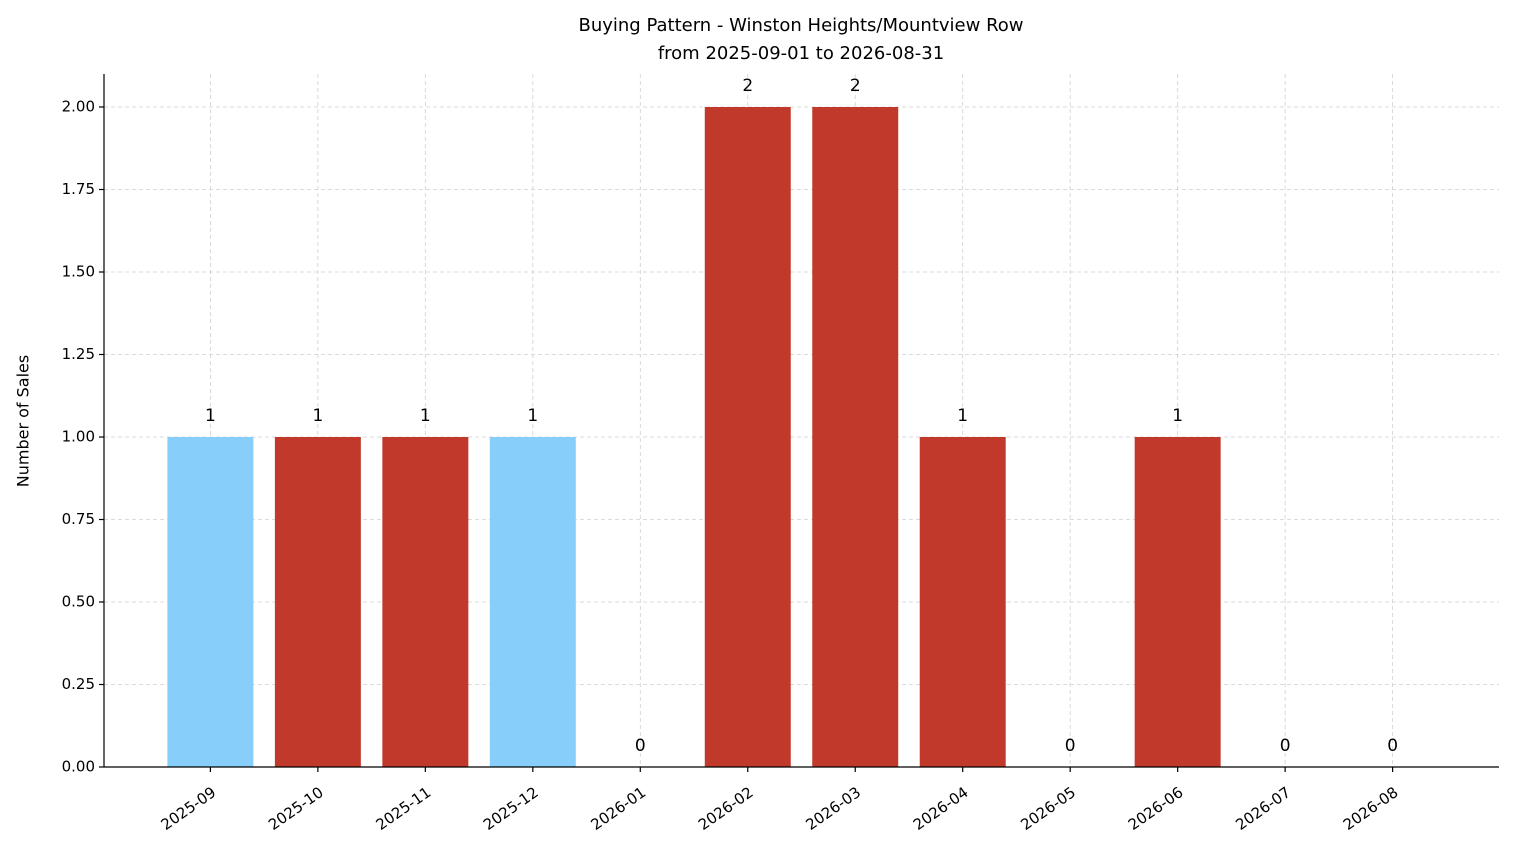 The height and width of the screenshot is (863, 1514). I want to click on x-tick-label: 2025-12, so click(511, 808).